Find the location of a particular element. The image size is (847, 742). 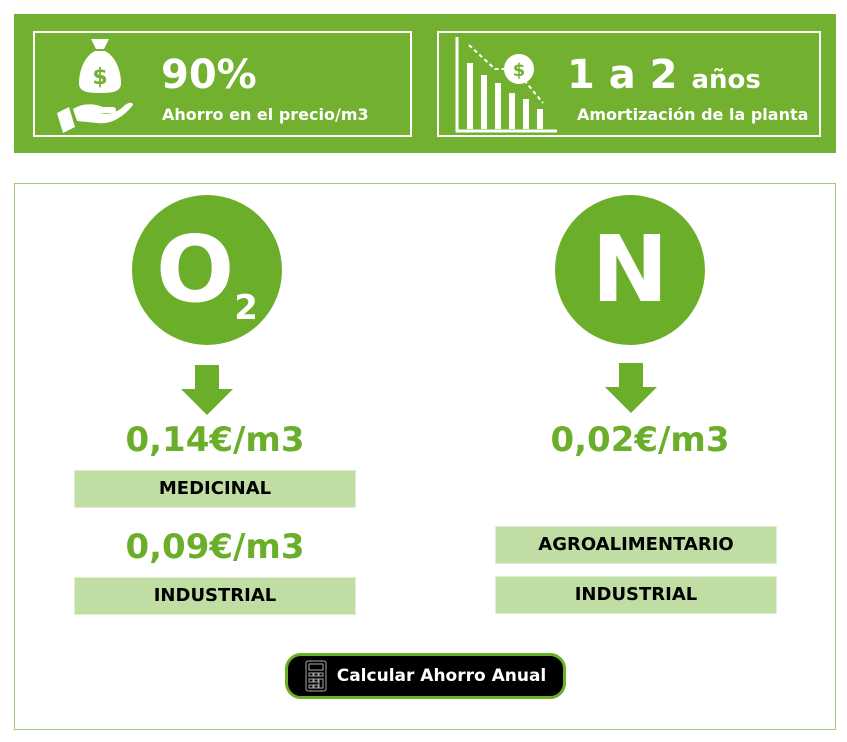

calculate-savings-label: Calcular Ahorro Anual is located at coordinates (441, 676).